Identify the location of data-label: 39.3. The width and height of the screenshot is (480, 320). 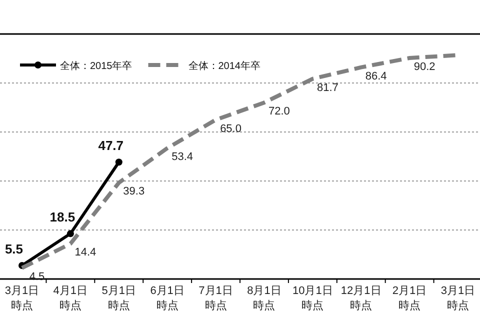
(134, 192).